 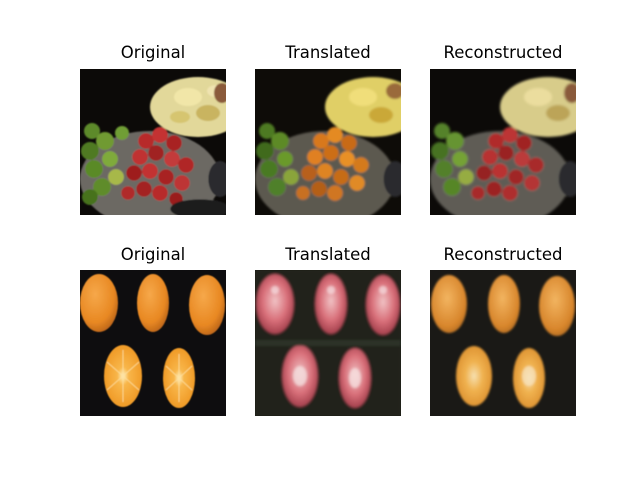 What do you see at coordinates (328, 142) in the screenshot?
I see `image-row1-translated` at bounding box center [328, 142].